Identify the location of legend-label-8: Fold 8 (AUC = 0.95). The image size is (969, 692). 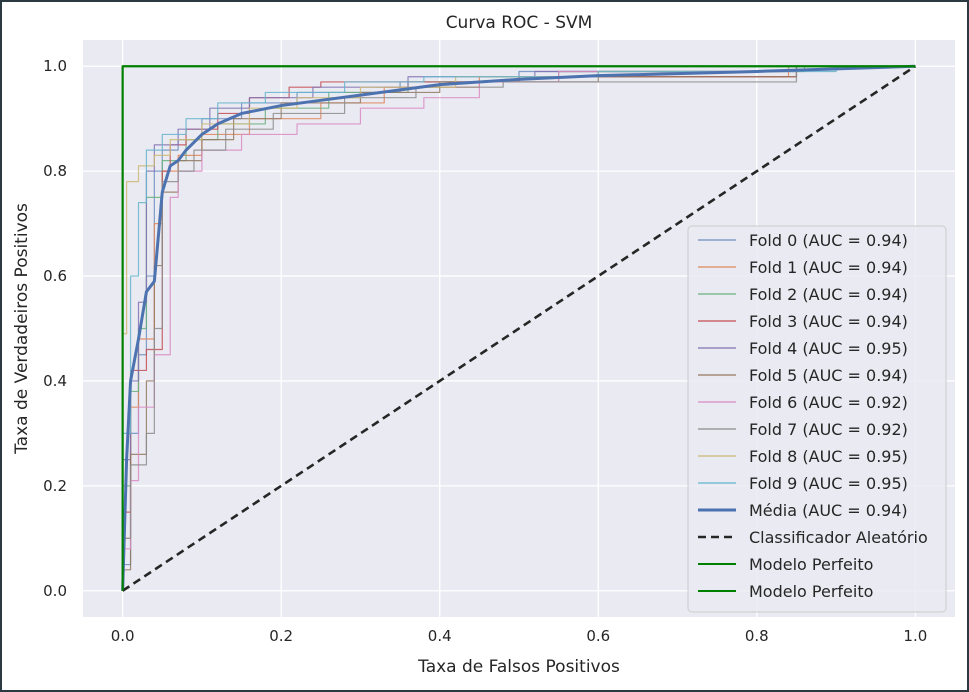
(828, 456).